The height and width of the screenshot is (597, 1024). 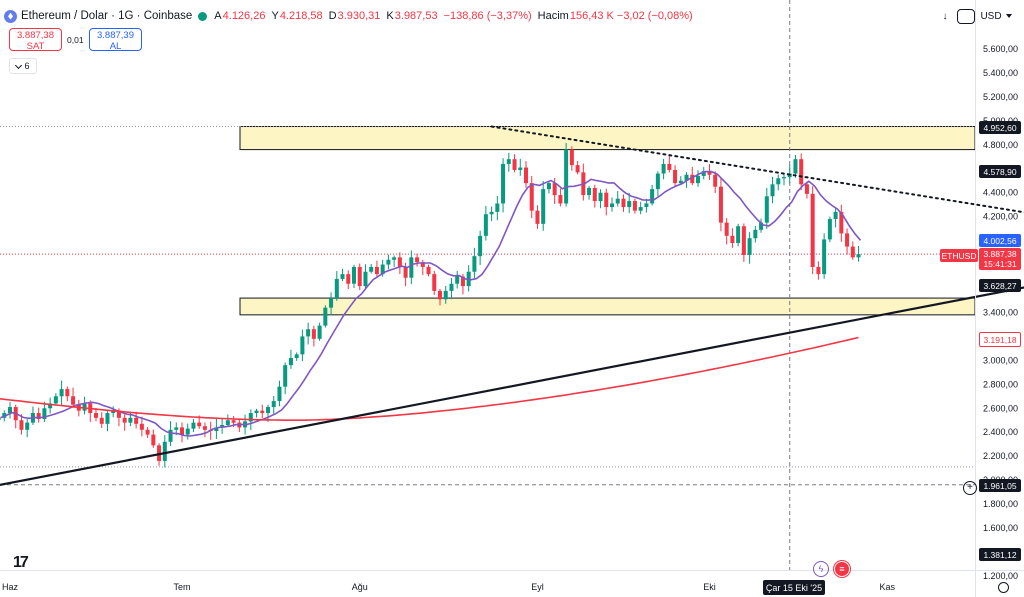 I want to click on y-tick-label-3: 5.000,00, so click(x=1000, y=121).